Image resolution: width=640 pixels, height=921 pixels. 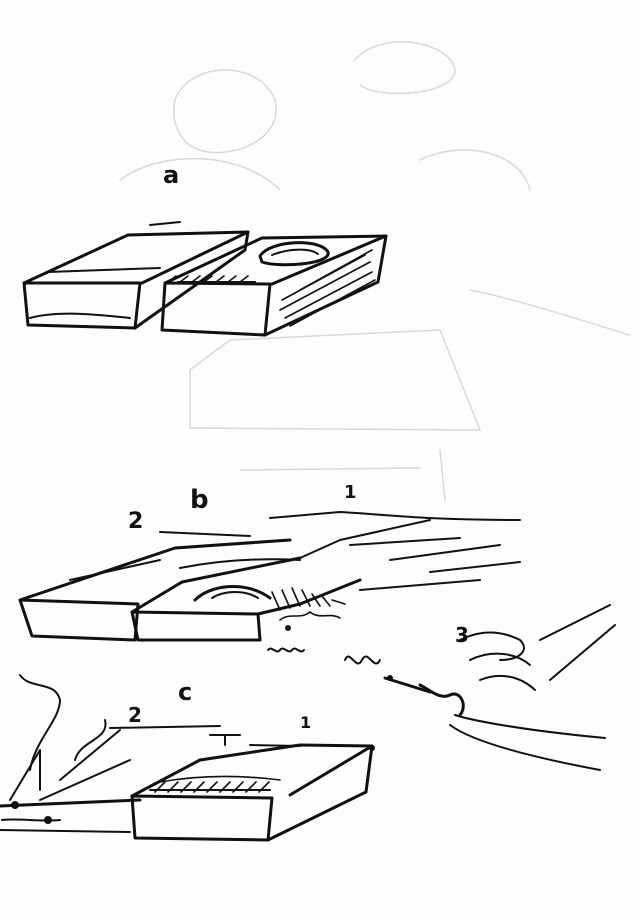 What do you see at coordinates (325, 582) in the screenshot?
I see `panel-b-right-block` at bounding box center [325, 582].